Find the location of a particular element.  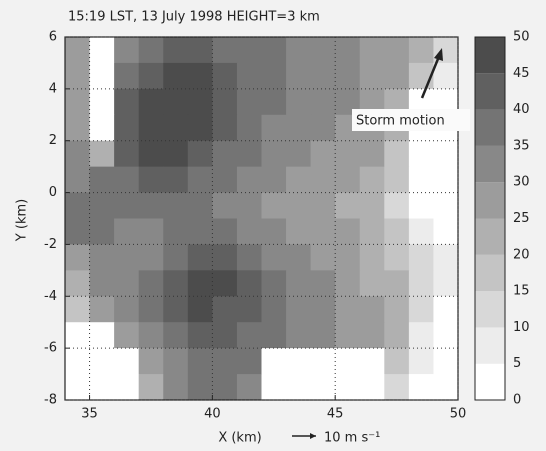

y-tick-label: -6 is located at coordinates (50, 348).